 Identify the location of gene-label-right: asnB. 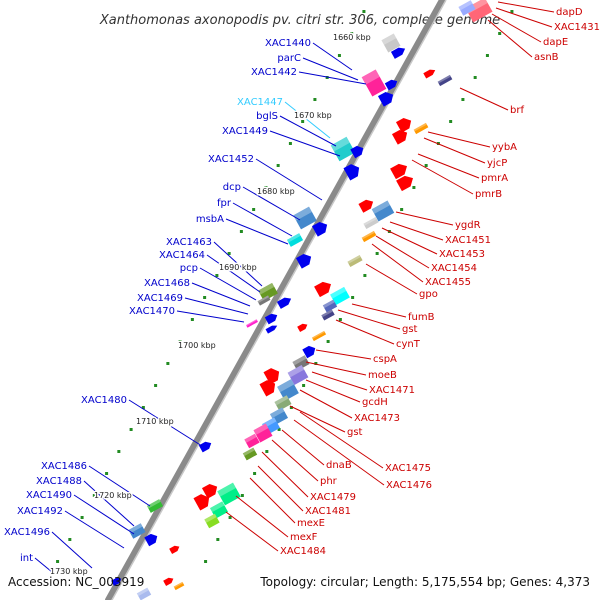
(546, 57).